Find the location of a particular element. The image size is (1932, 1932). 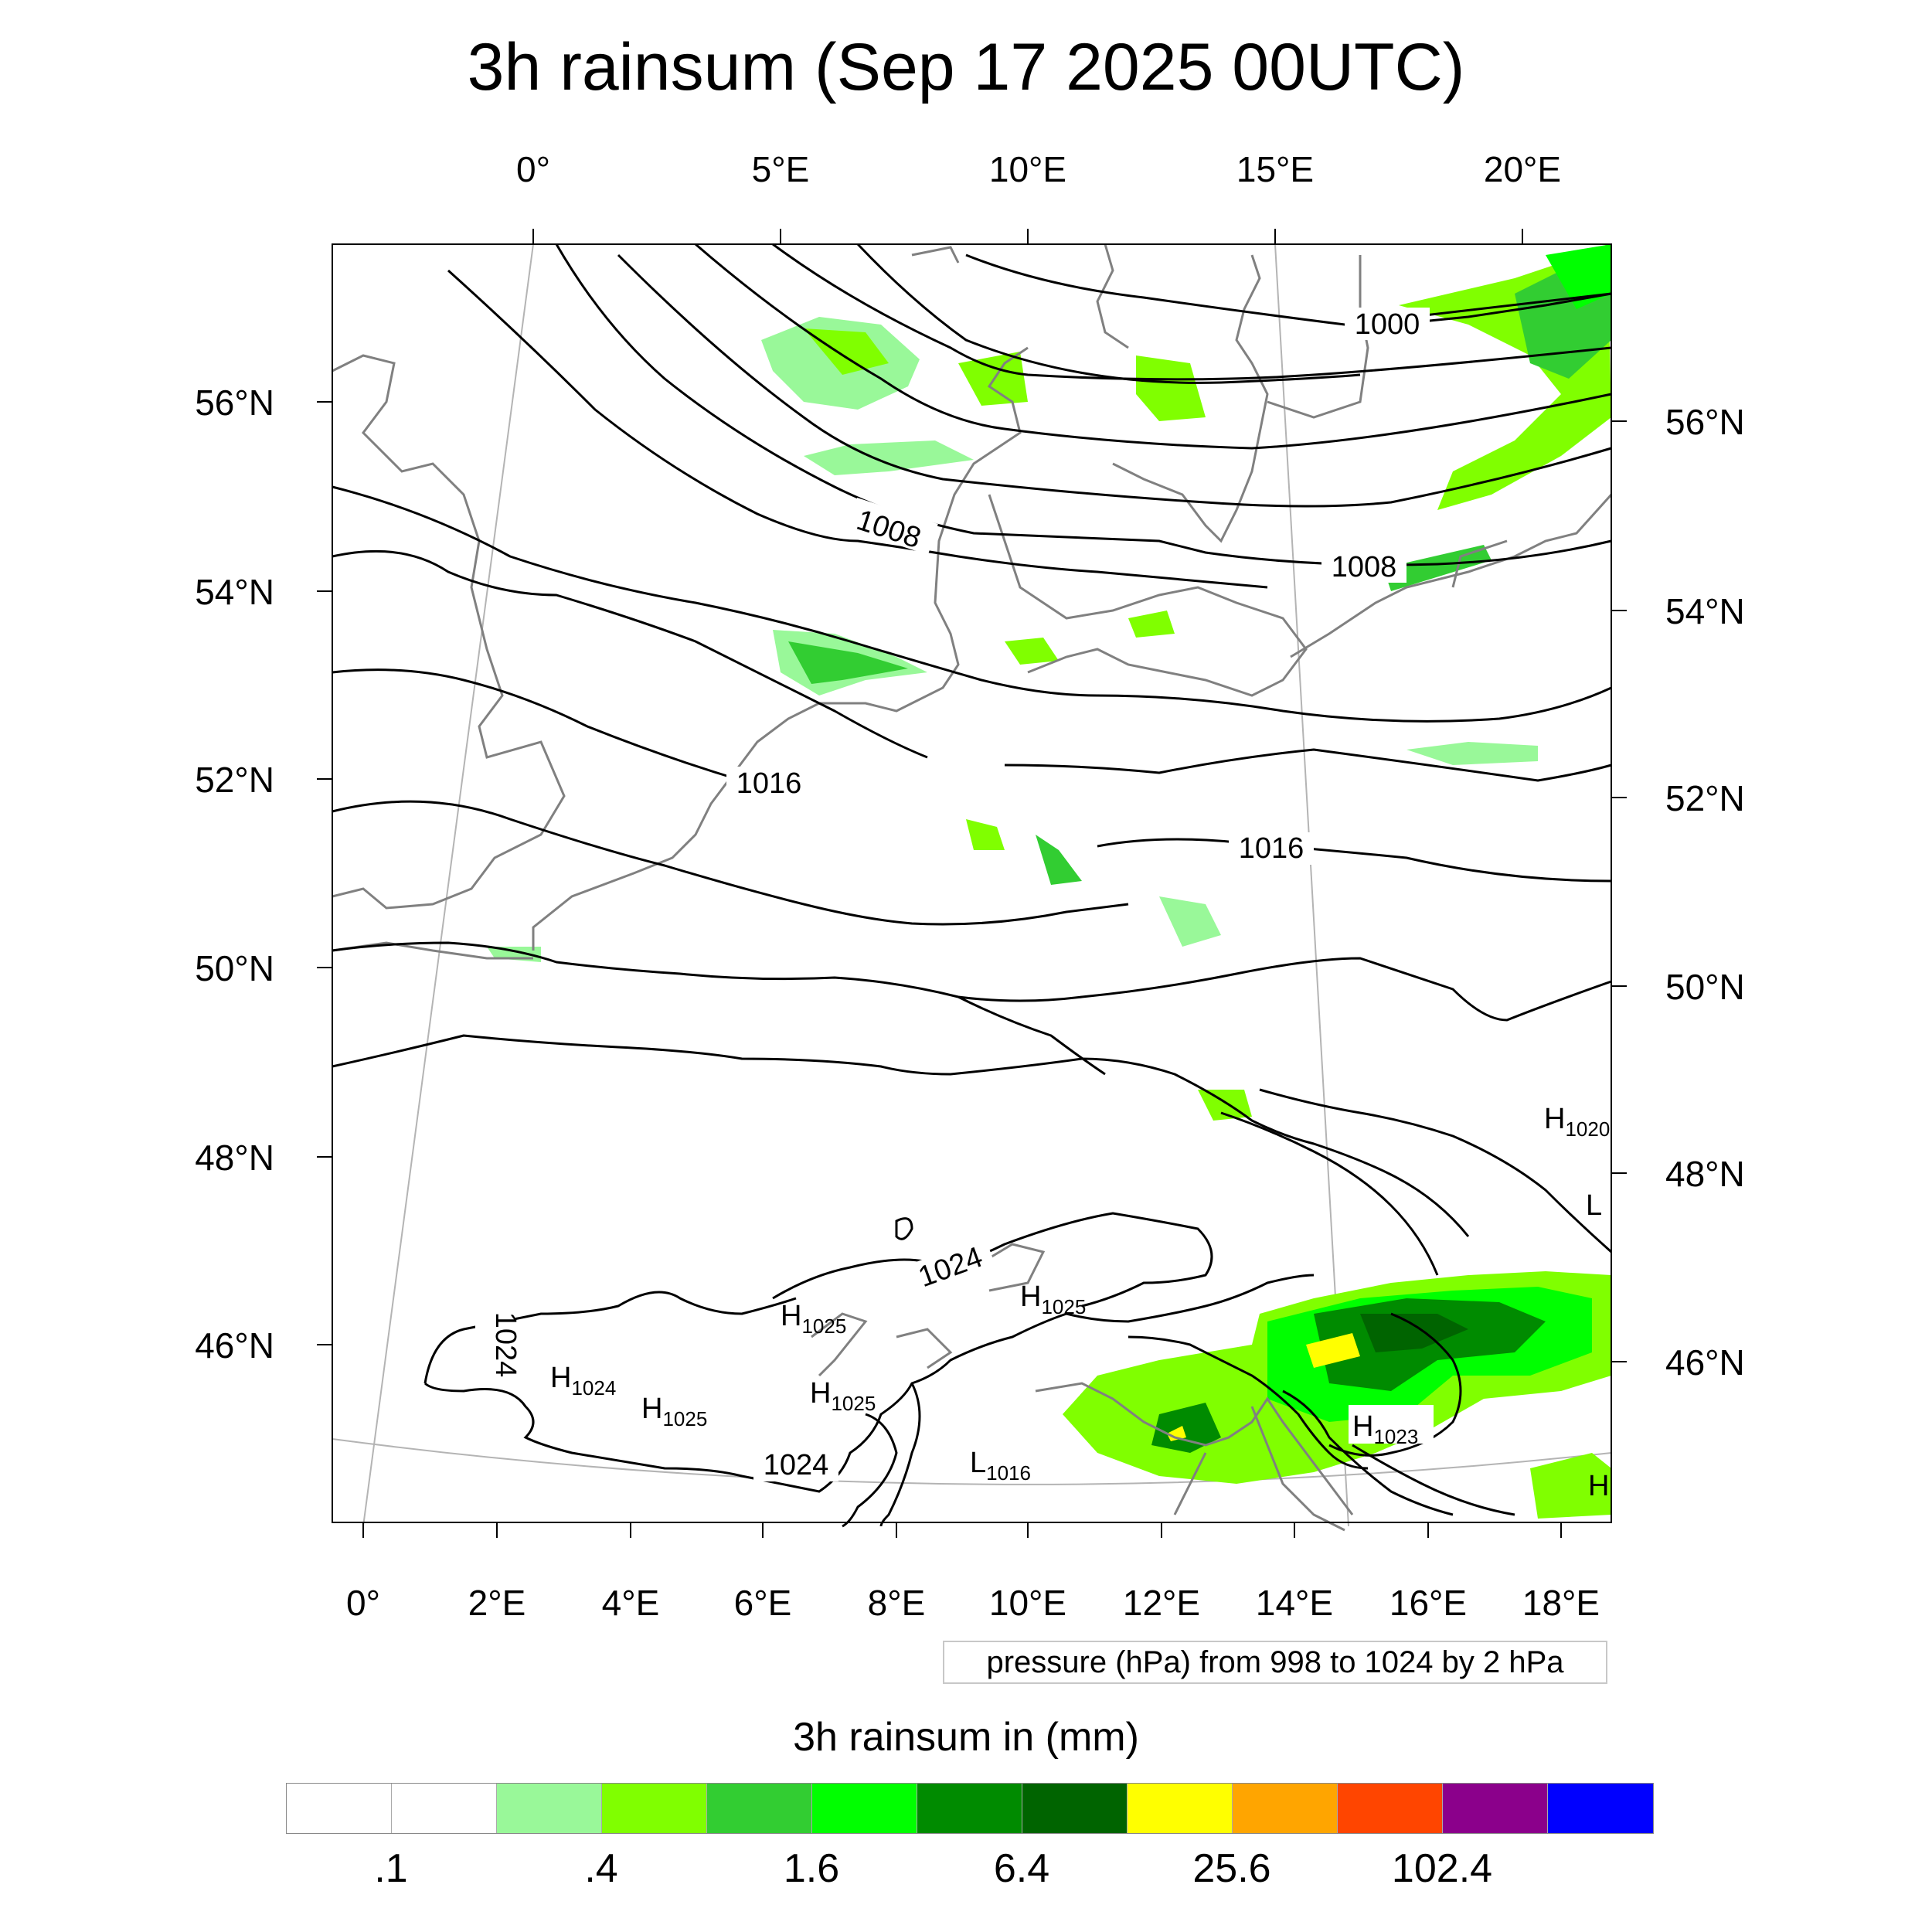

pressure-center-label: H is located at coordinates (1599, 1486).